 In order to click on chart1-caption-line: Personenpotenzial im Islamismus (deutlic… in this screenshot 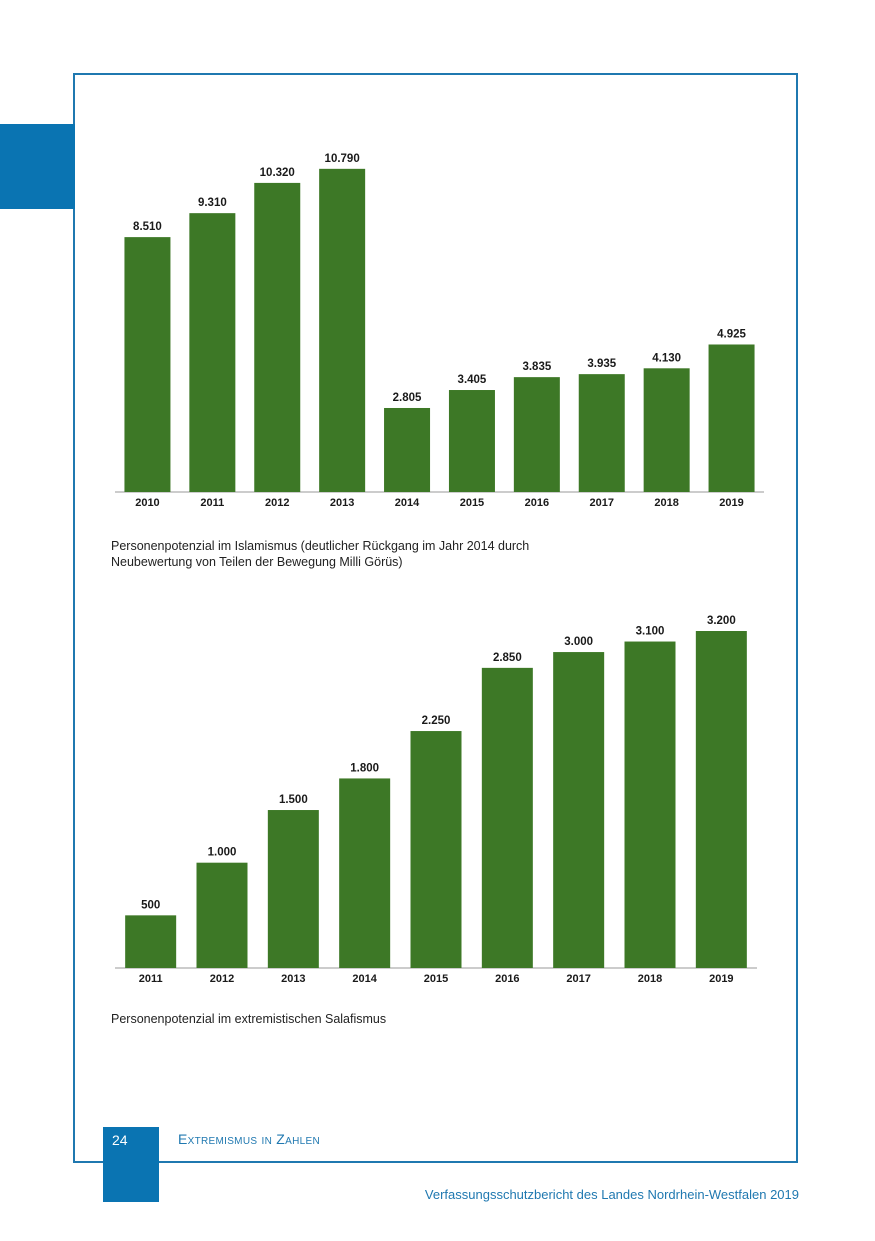, I will do `click(320, 546)`.